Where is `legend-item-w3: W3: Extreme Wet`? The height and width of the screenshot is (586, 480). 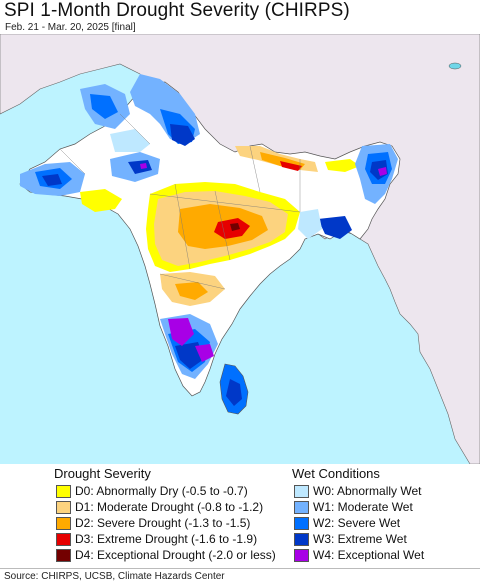 legend-item-w3: W3: Extreme Wet is located at coordinates (350, 539).